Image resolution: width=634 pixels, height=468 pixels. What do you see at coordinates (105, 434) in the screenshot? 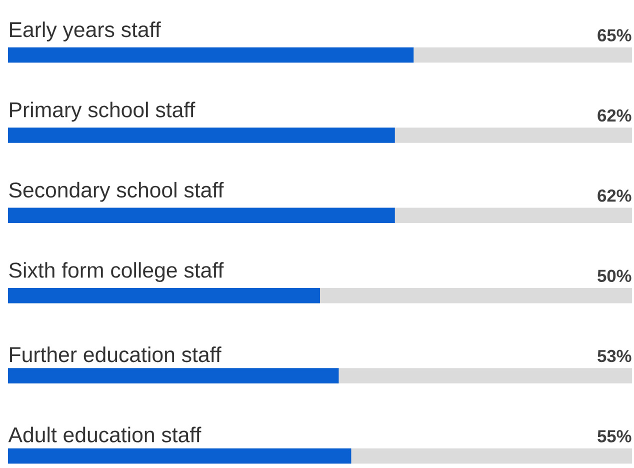
I see `y-tick-label: Adult education staff` at bounding box center [105, 434].